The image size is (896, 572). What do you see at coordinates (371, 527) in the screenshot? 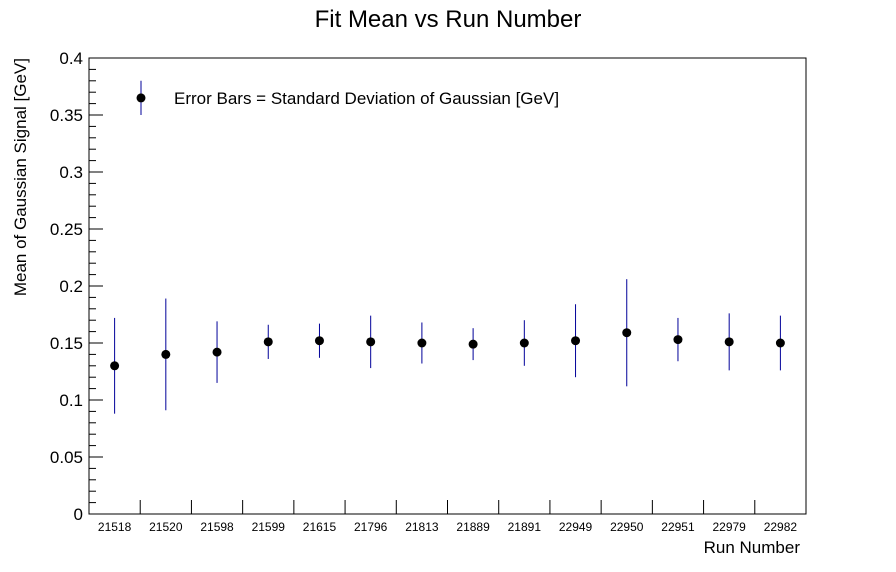
I see `x-tick-label: 21796` at bounding box center [371, 527].